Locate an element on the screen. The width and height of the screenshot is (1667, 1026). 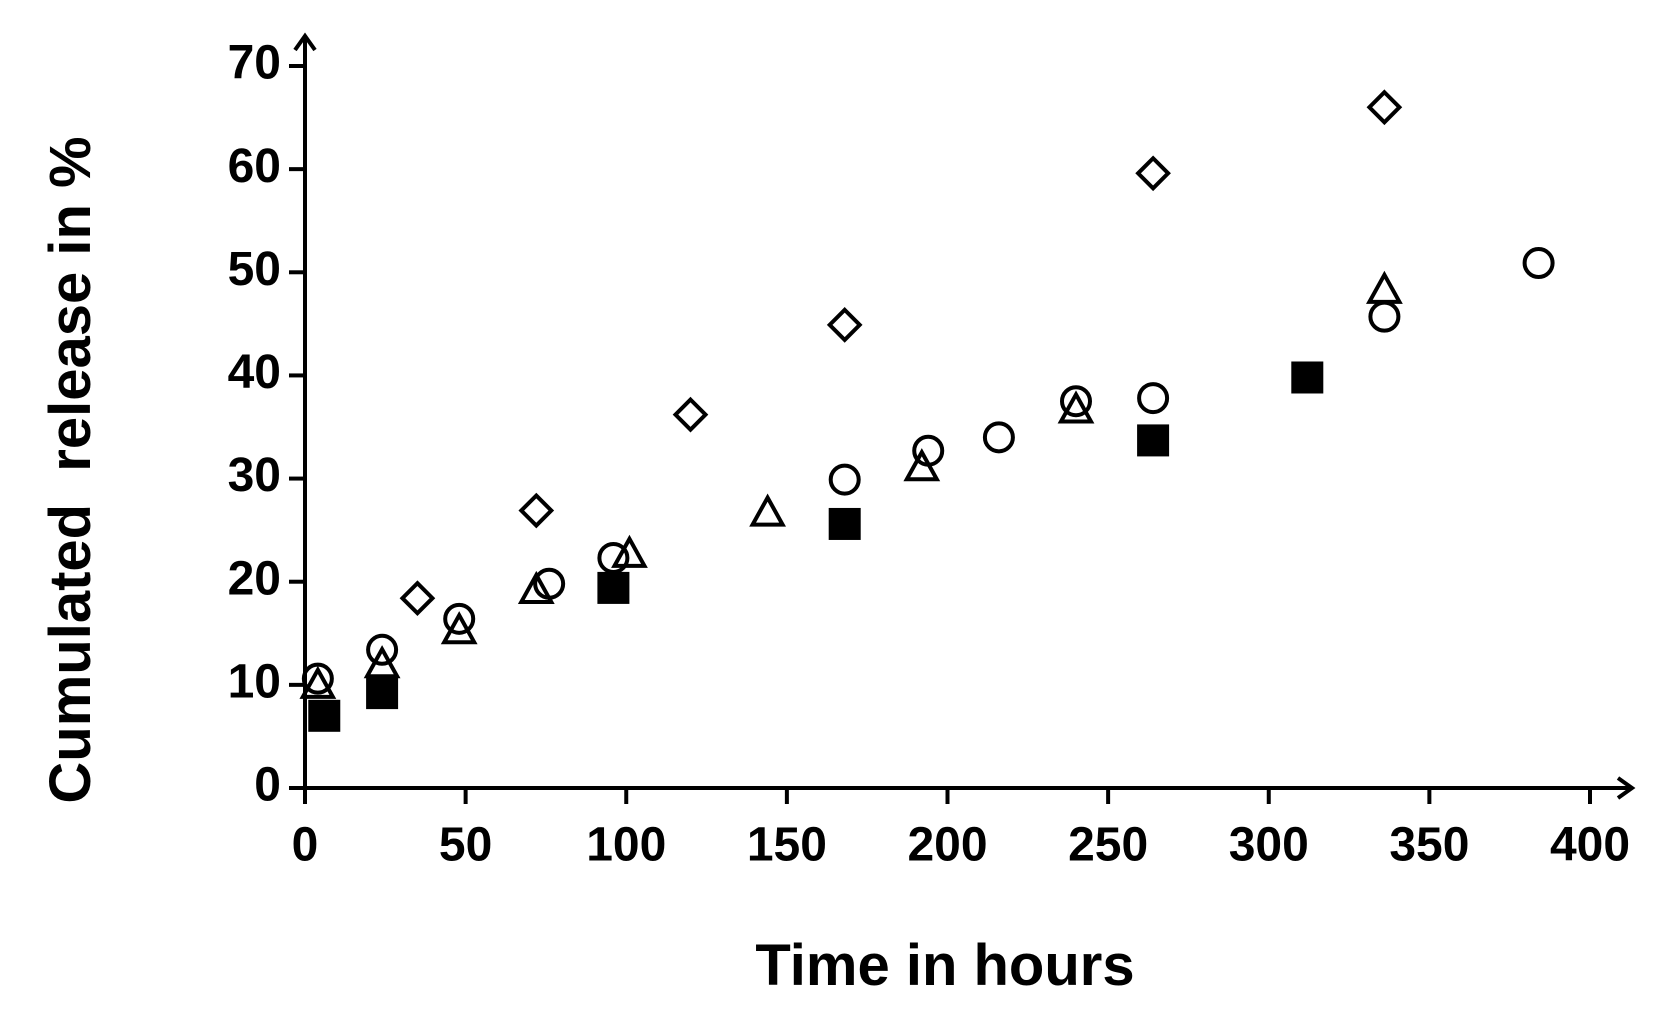
y-tick-label: 60 is located at coordinates (254, 166).